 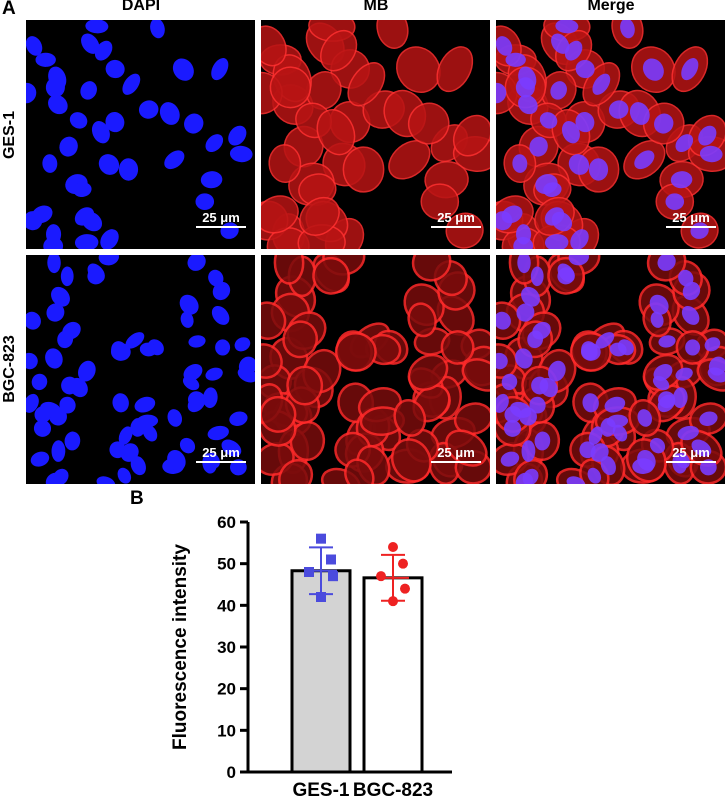 I want to click on x-tick-label: GES-1, so click(x=320, y=790).